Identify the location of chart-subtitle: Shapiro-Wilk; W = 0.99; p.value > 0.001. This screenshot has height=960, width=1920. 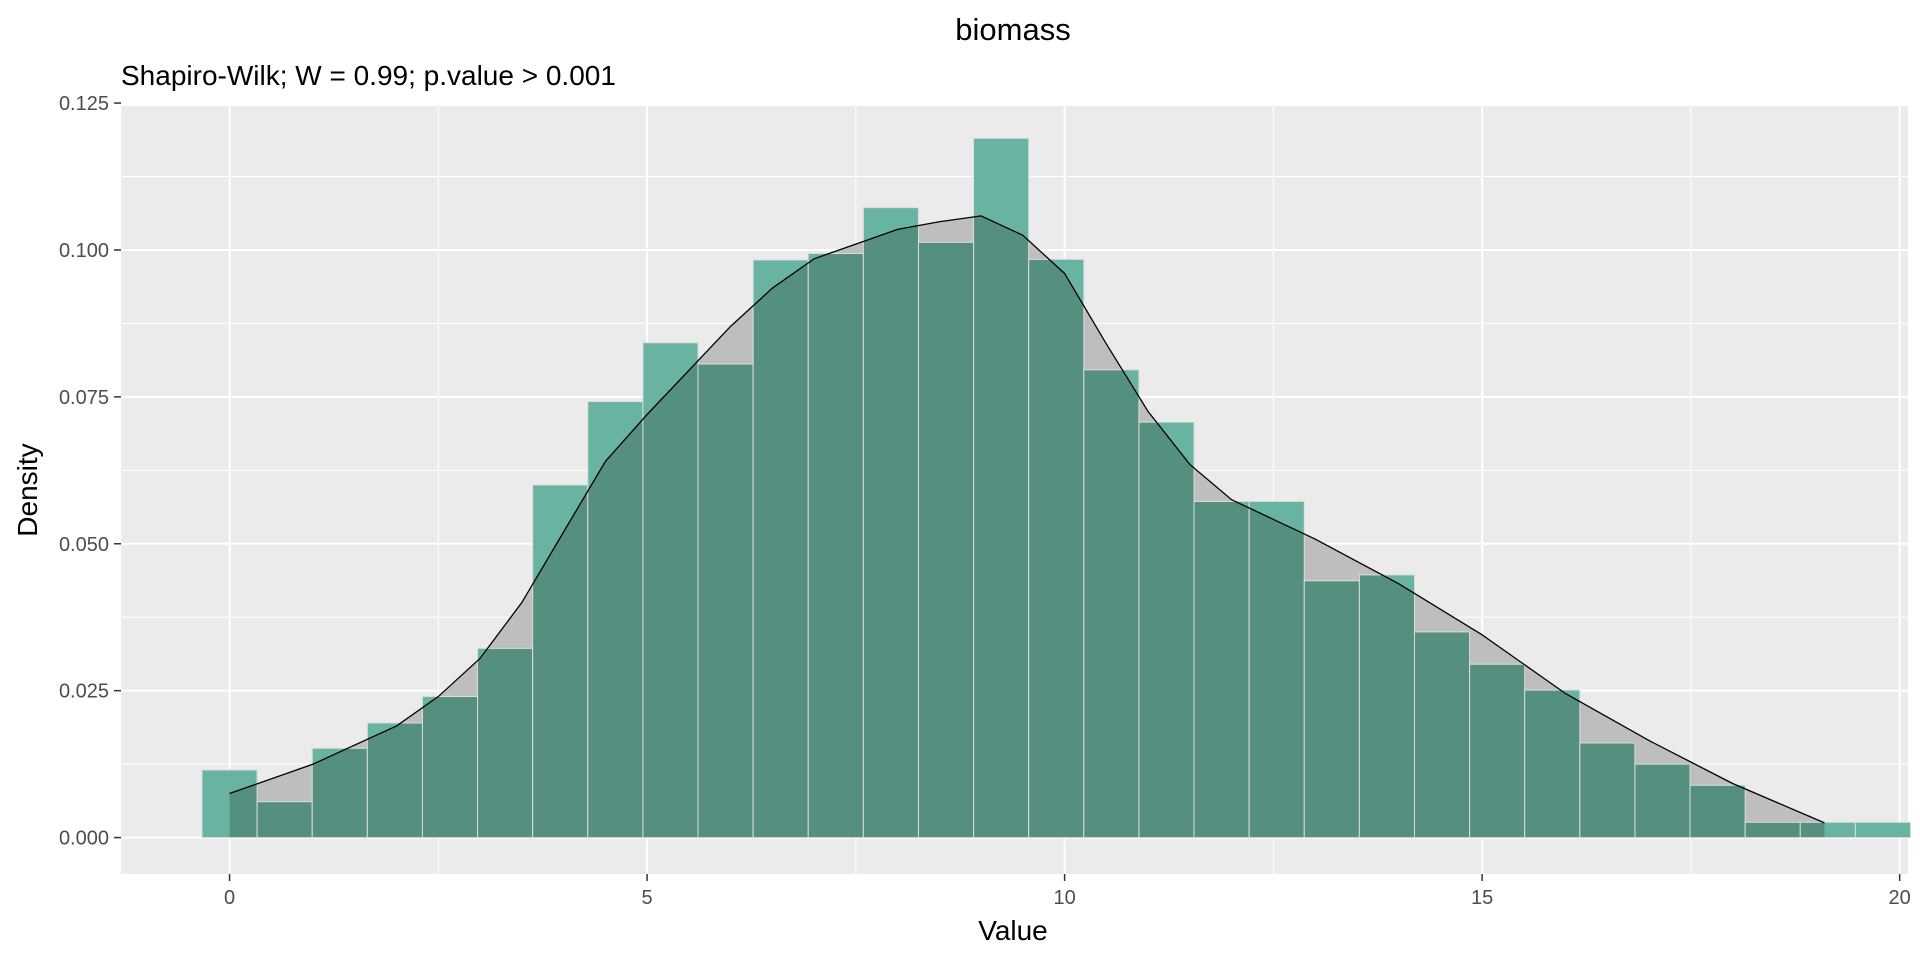
(368, 75).